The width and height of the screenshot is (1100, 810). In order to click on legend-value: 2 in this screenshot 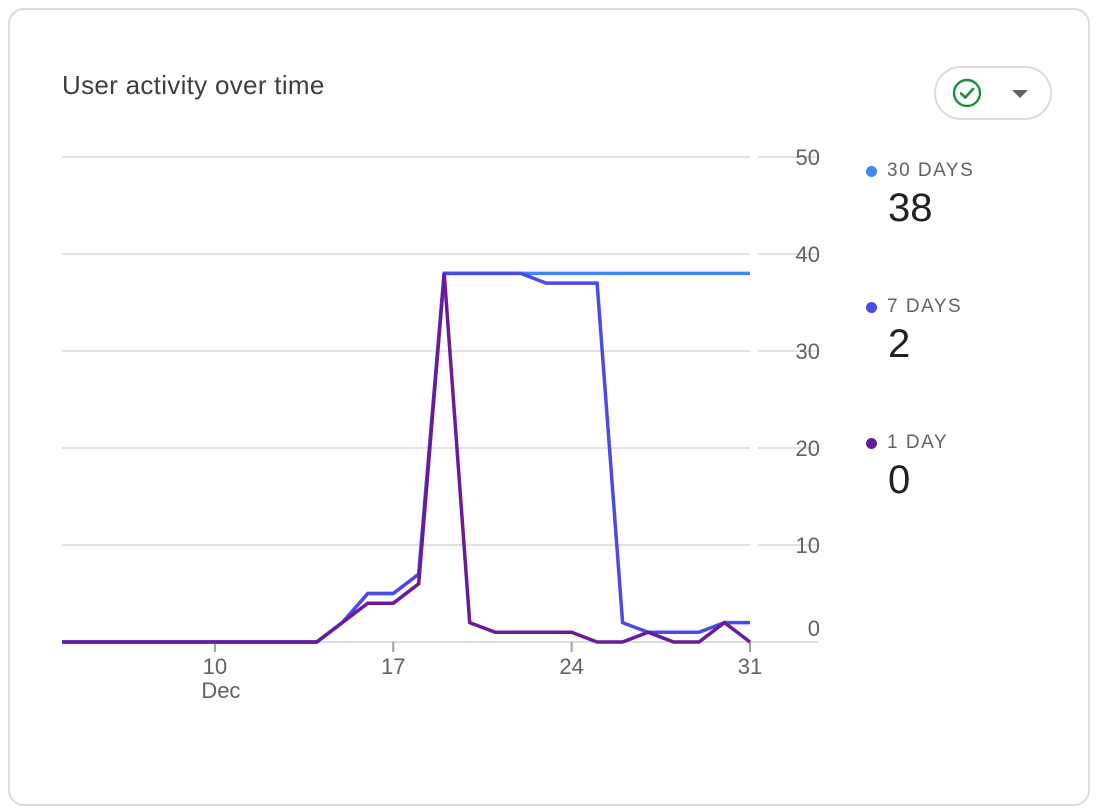, I will do `click(899, 344)`.